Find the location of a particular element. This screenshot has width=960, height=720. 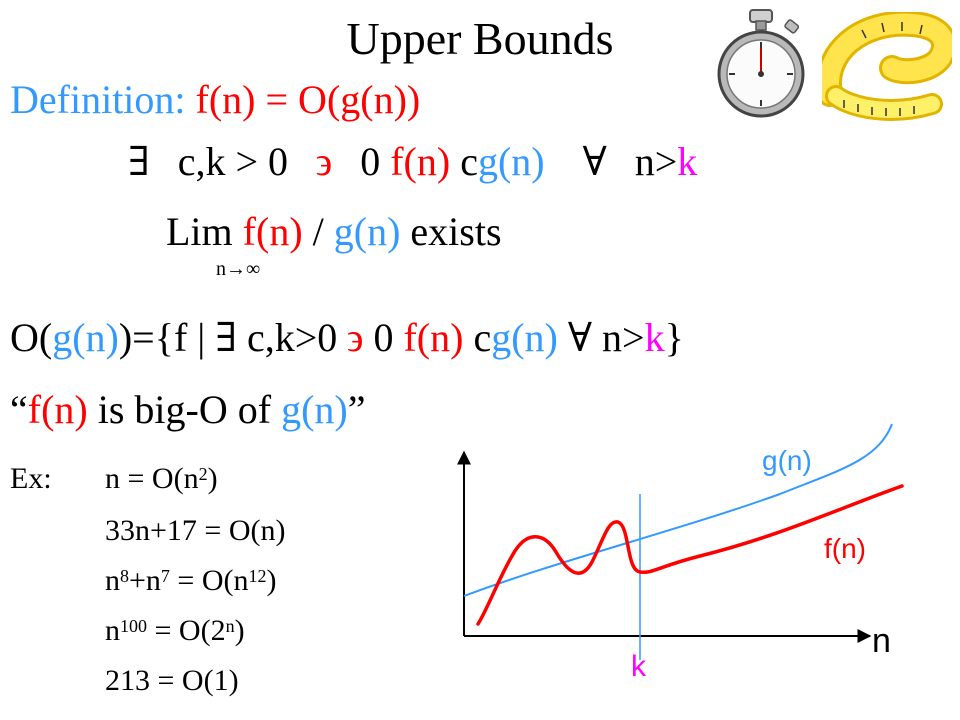

example-2: 33n+17 = O(n) is located at coordinates (195, 531).